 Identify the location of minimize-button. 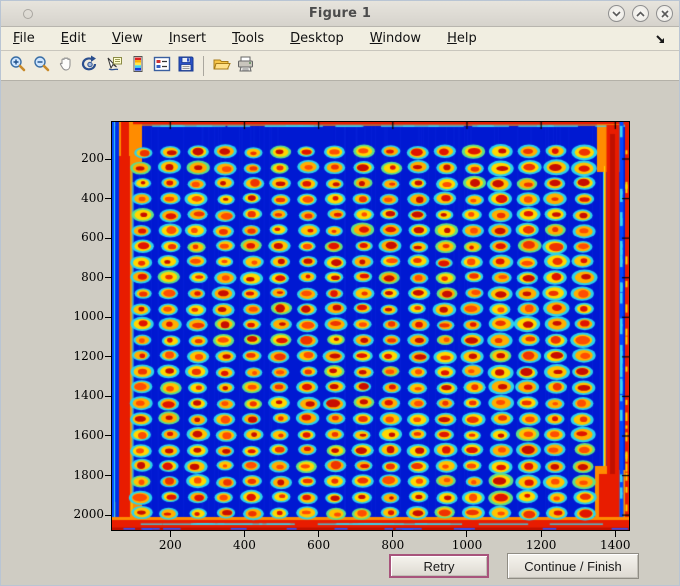
(616, 13).